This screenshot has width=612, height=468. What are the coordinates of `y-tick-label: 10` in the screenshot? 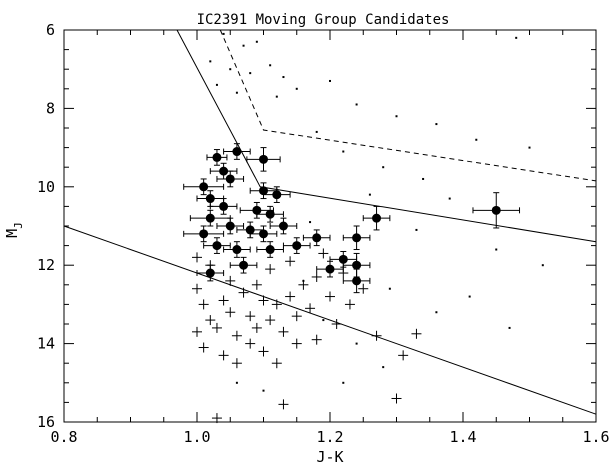 It's located at (46, 187).